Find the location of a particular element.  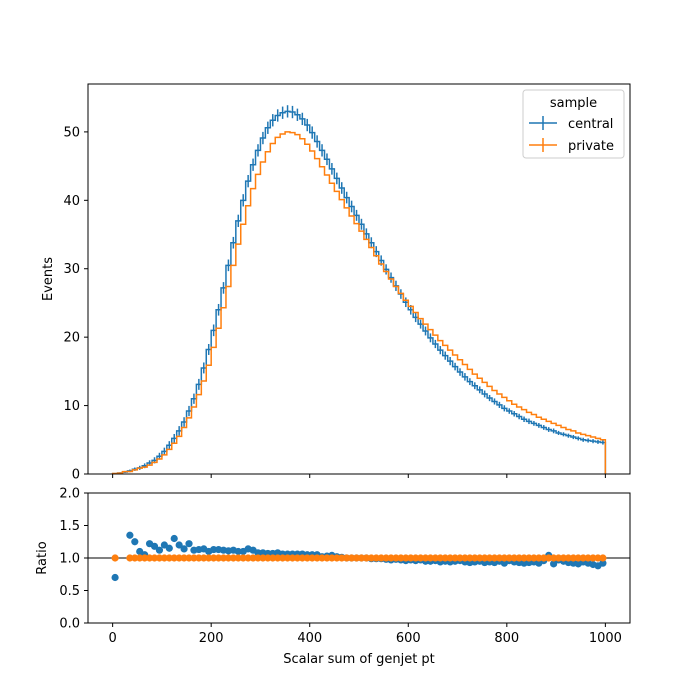

ratio-x-tick-label: 200 is located at coordinates (211, 638).